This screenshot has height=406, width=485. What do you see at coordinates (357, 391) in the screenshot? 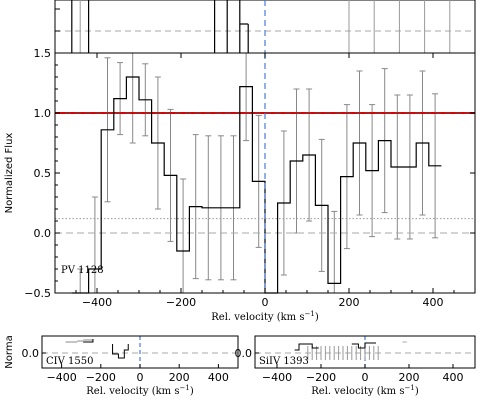
I see `siiv-x-axis-title-text: Rel. velocity (km s` at bounding box center [357, 391].